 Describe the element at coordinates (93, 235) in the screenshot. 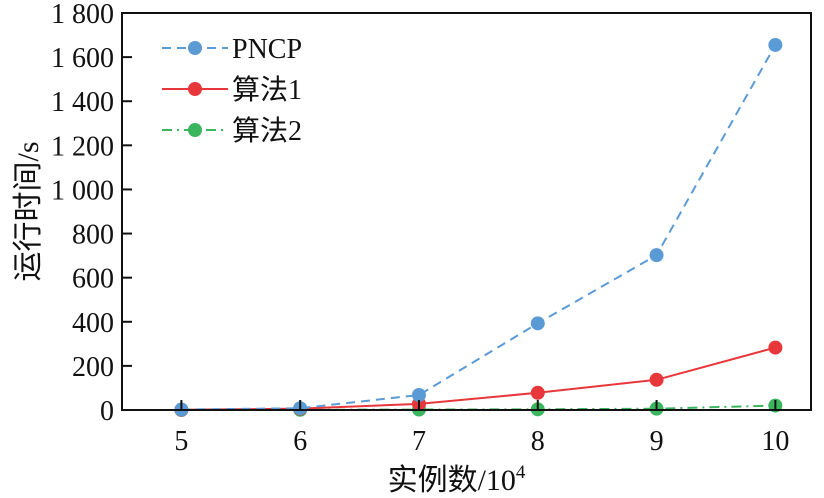

I see `y-tick-label: 800` at that location.